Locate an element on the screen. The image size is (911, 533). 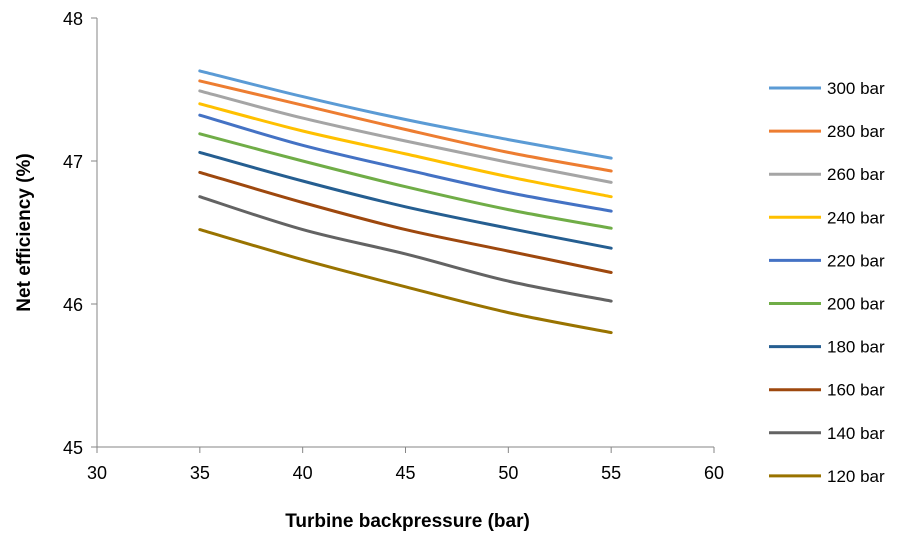
legend-label: 280 bar is located at coordinates (856, 131).